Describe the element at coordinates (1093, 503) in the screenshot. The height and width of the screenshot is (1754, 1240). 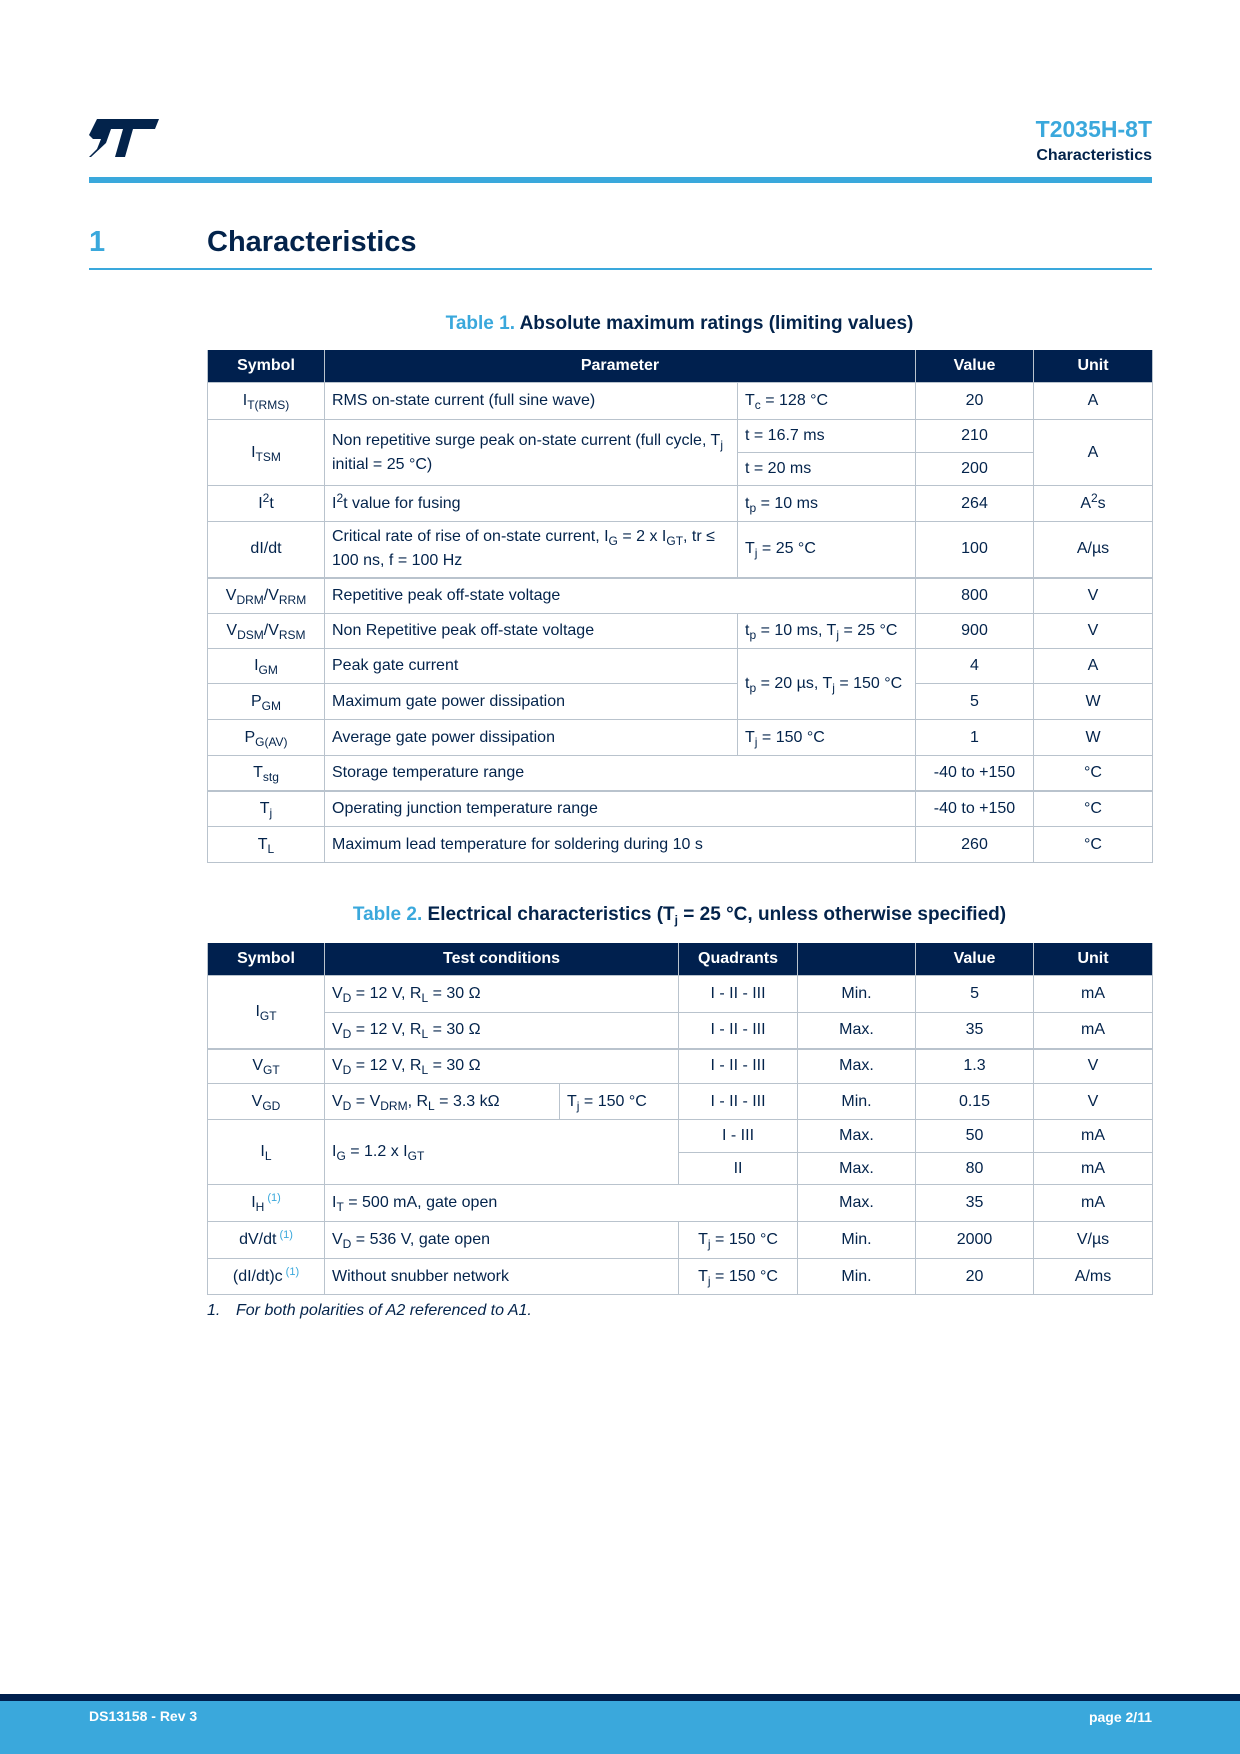
I see `unit-cell: A2s` at that location.